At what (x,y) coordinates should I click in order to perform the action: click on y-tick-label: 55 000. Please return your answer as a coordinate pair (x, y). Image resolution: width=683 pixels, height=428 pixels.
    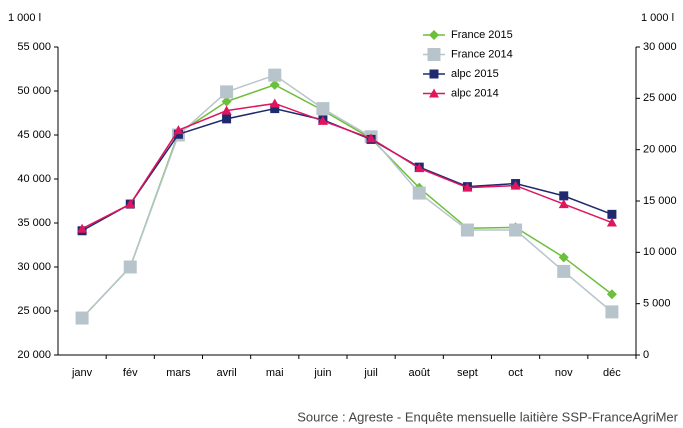
    Looking at the image, I should click on (34, 47).